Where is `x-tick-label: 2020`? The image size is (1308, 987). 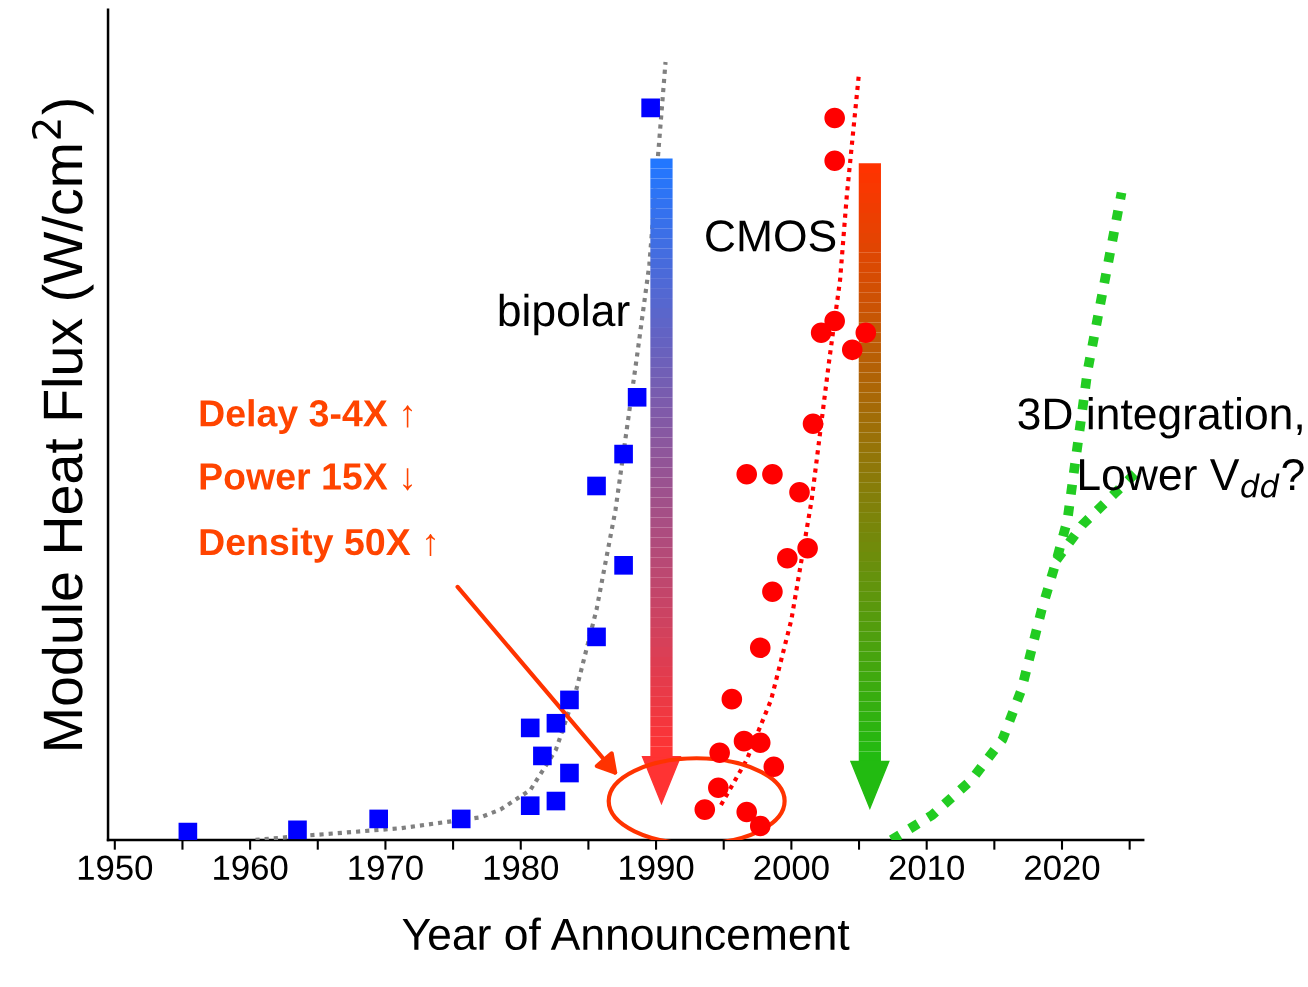
x-tick-label: 2020 is located at coordinates (1062, 868).